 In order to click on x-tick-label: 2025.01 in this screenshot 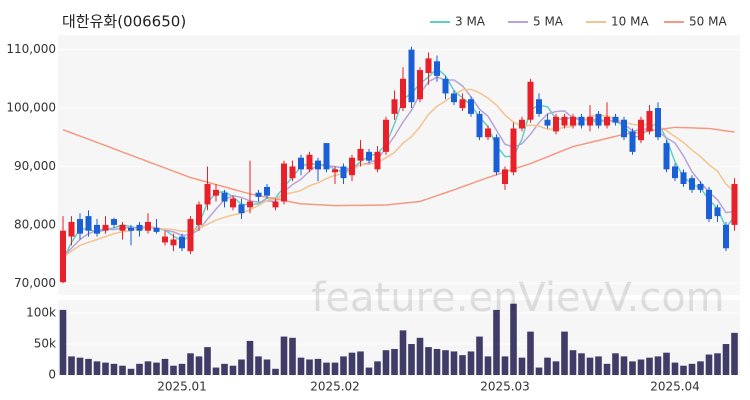, I will do `click(182, 387)`.